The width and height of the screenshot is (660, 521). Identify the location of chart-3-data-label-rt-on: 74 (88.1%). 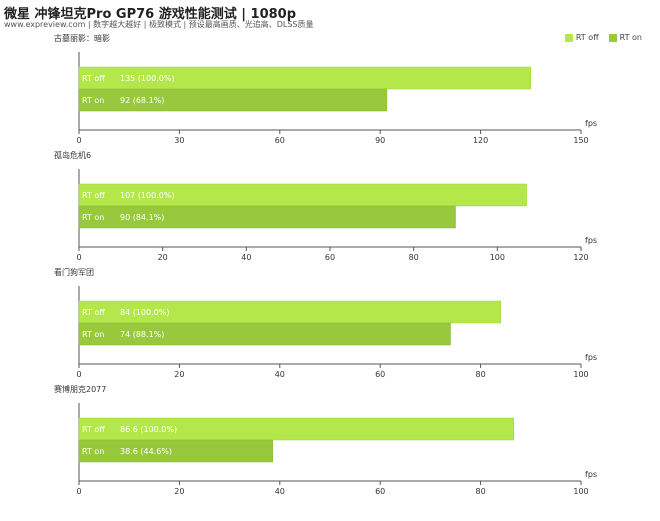
(142, 334).